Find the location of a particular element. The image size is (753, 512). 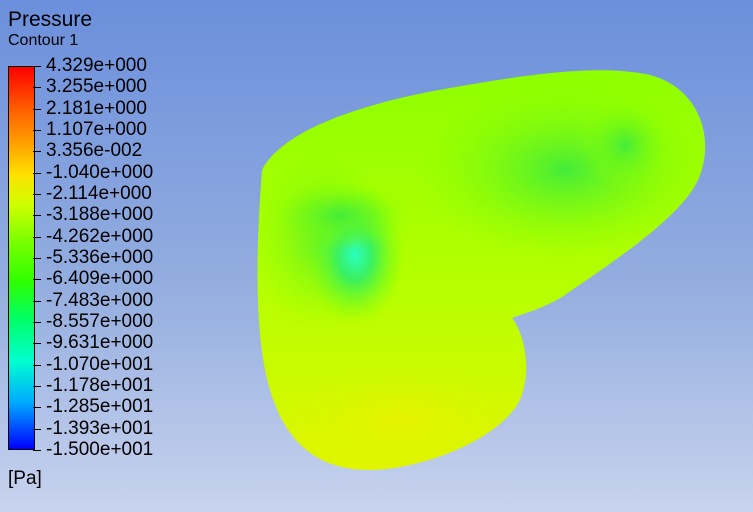

color-scale-label: -1.040e+000 is located at coordinates (100, 172).